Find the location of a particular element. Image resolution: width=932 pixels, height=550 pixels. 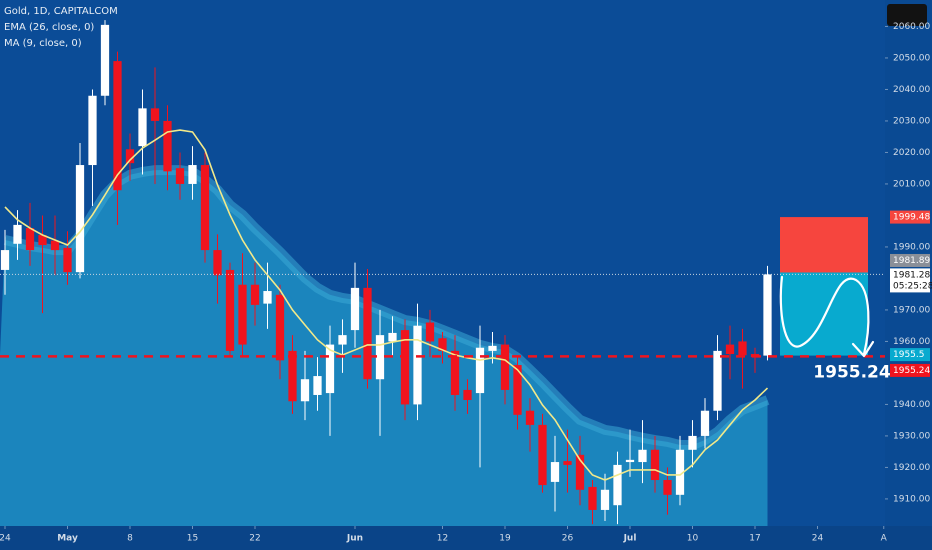

y-tick-label: 2030.00 is located at coordinates (911, 121).